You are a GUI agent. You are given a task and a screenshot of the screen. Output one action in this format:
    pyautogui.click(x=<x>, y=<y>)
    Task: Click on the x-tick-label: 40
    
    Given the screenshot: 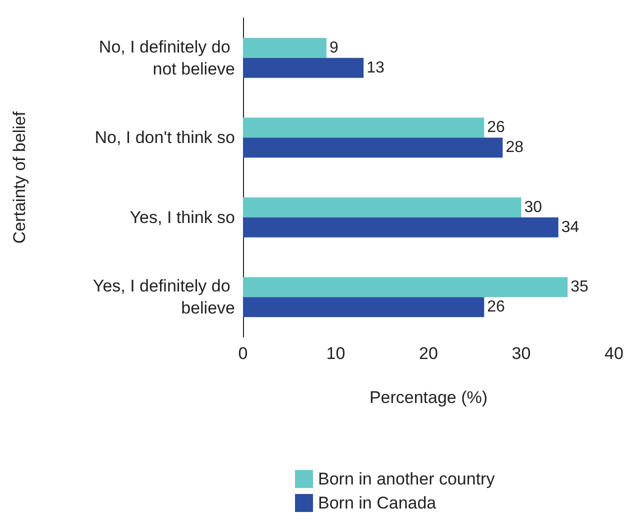 What is the action you would take?
    pyautogui.click(x=614, y=353)
    